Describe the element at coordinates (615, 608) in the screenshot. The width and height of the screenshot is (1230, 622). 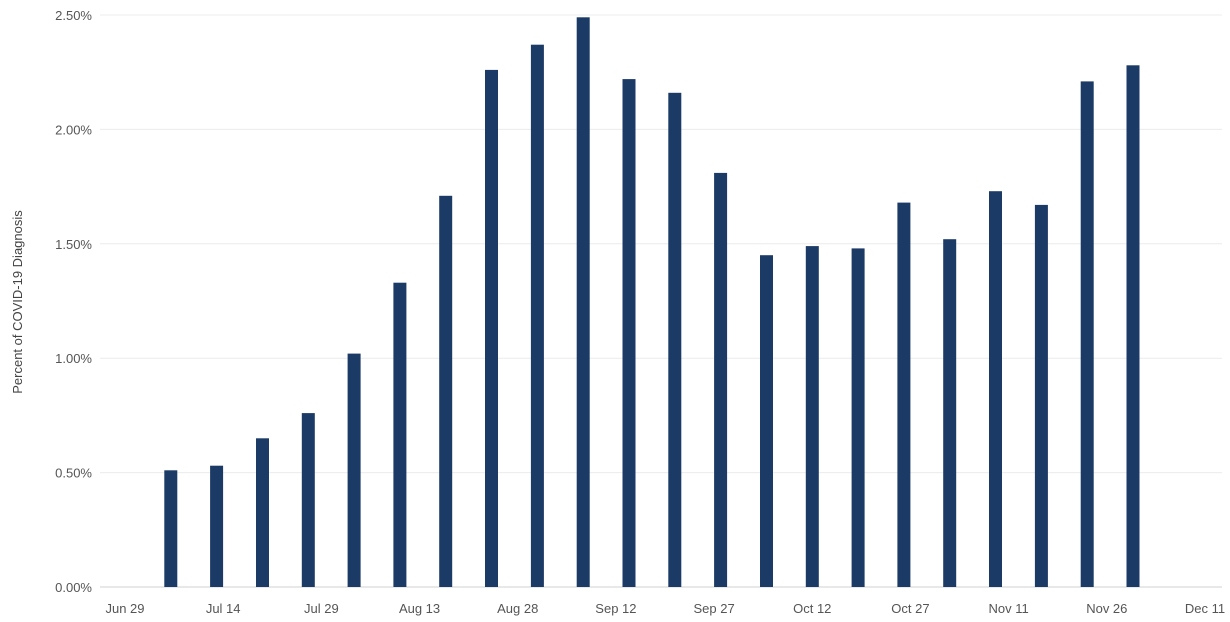
I see `x-tick-label: Sep 12` at that location.